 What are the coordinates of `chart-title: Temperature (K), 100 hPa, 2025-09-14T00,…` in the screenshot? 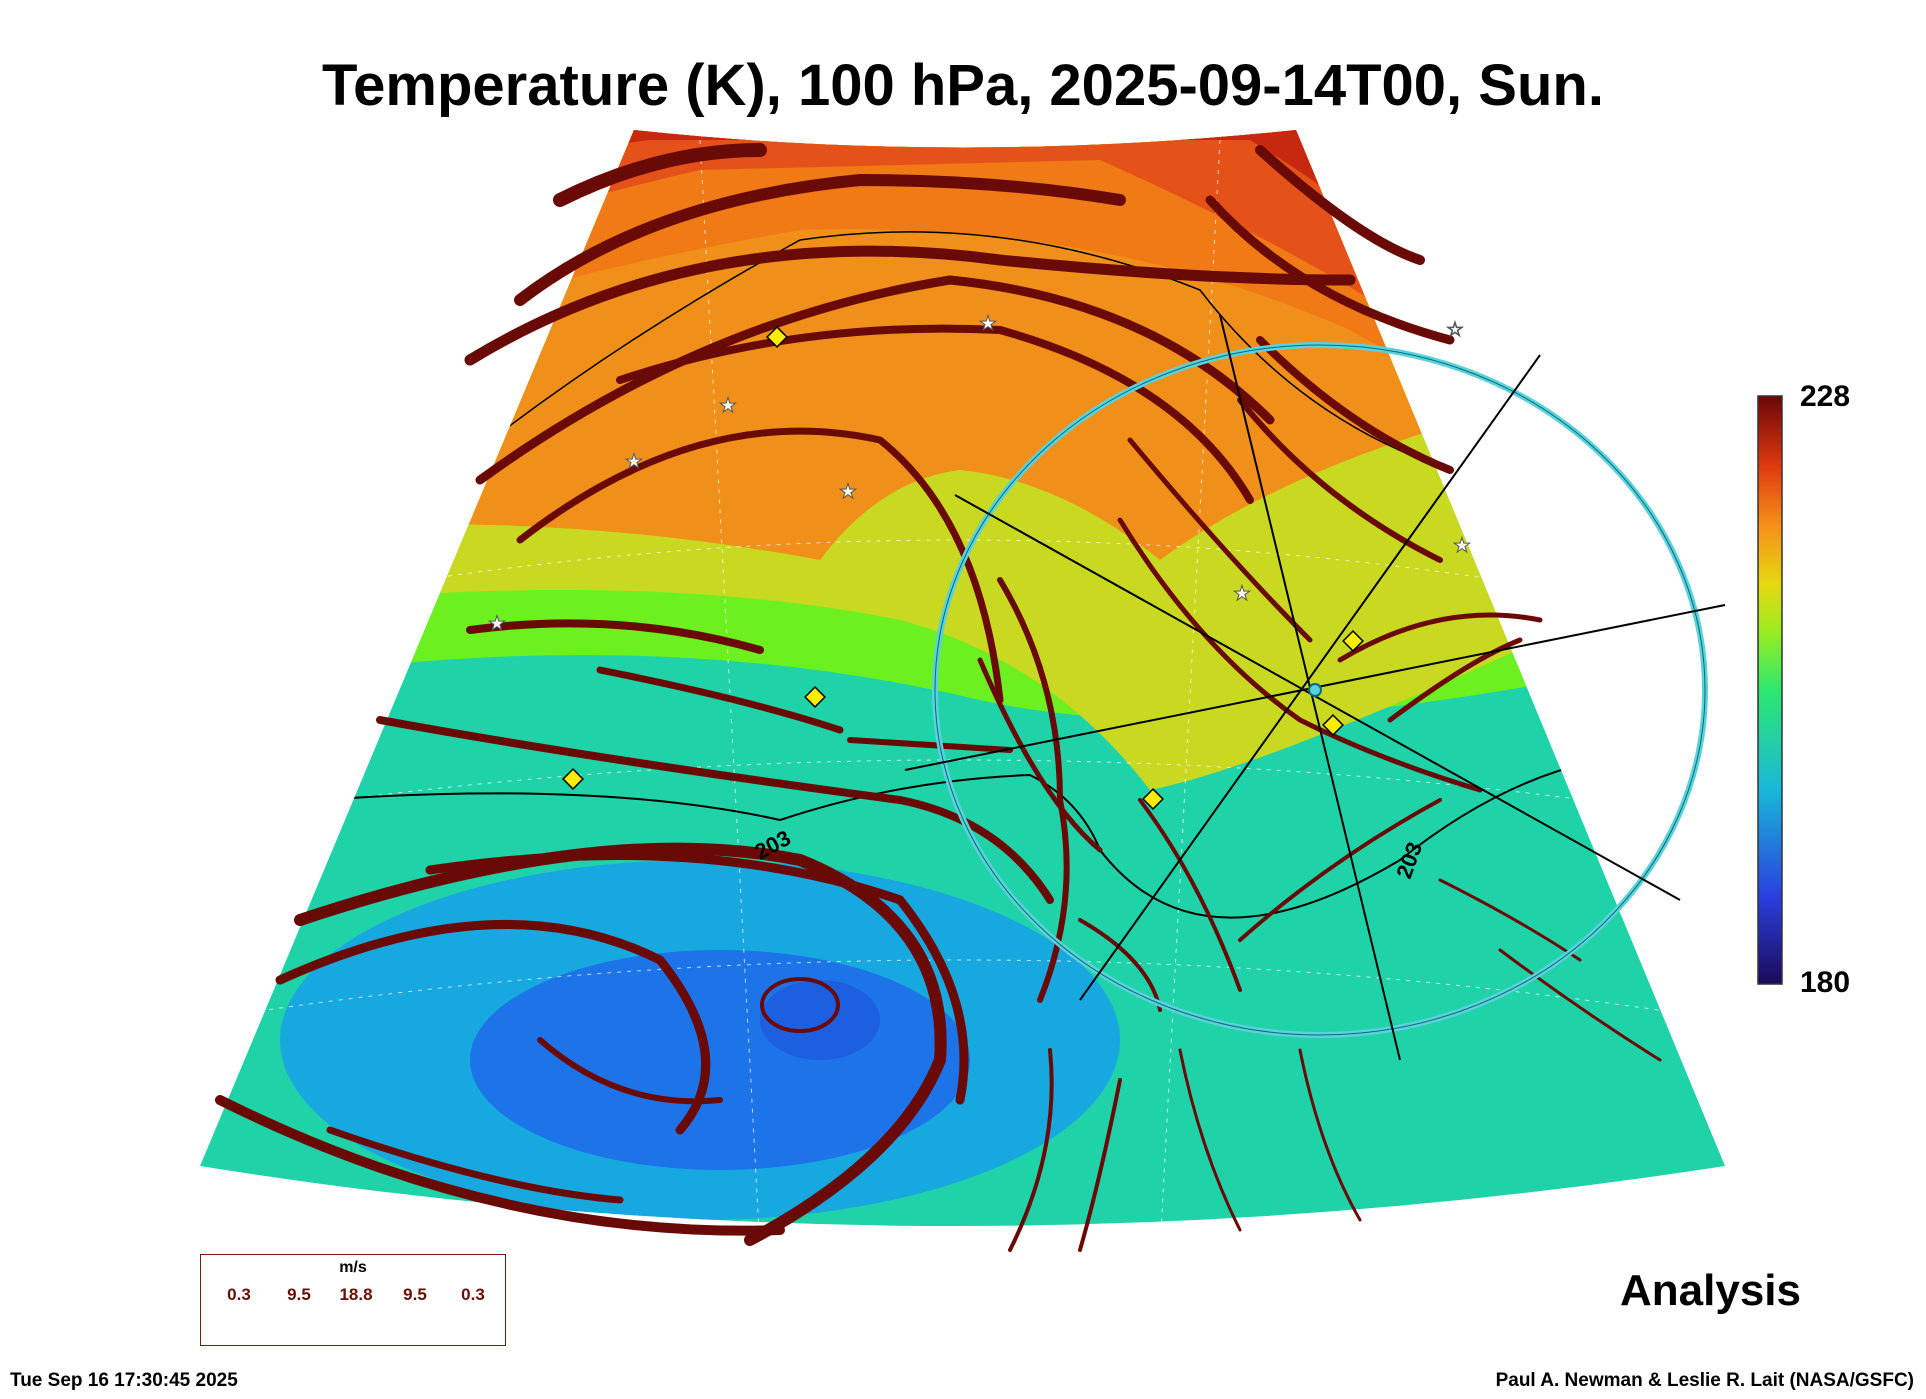 It's located at (963, 85).